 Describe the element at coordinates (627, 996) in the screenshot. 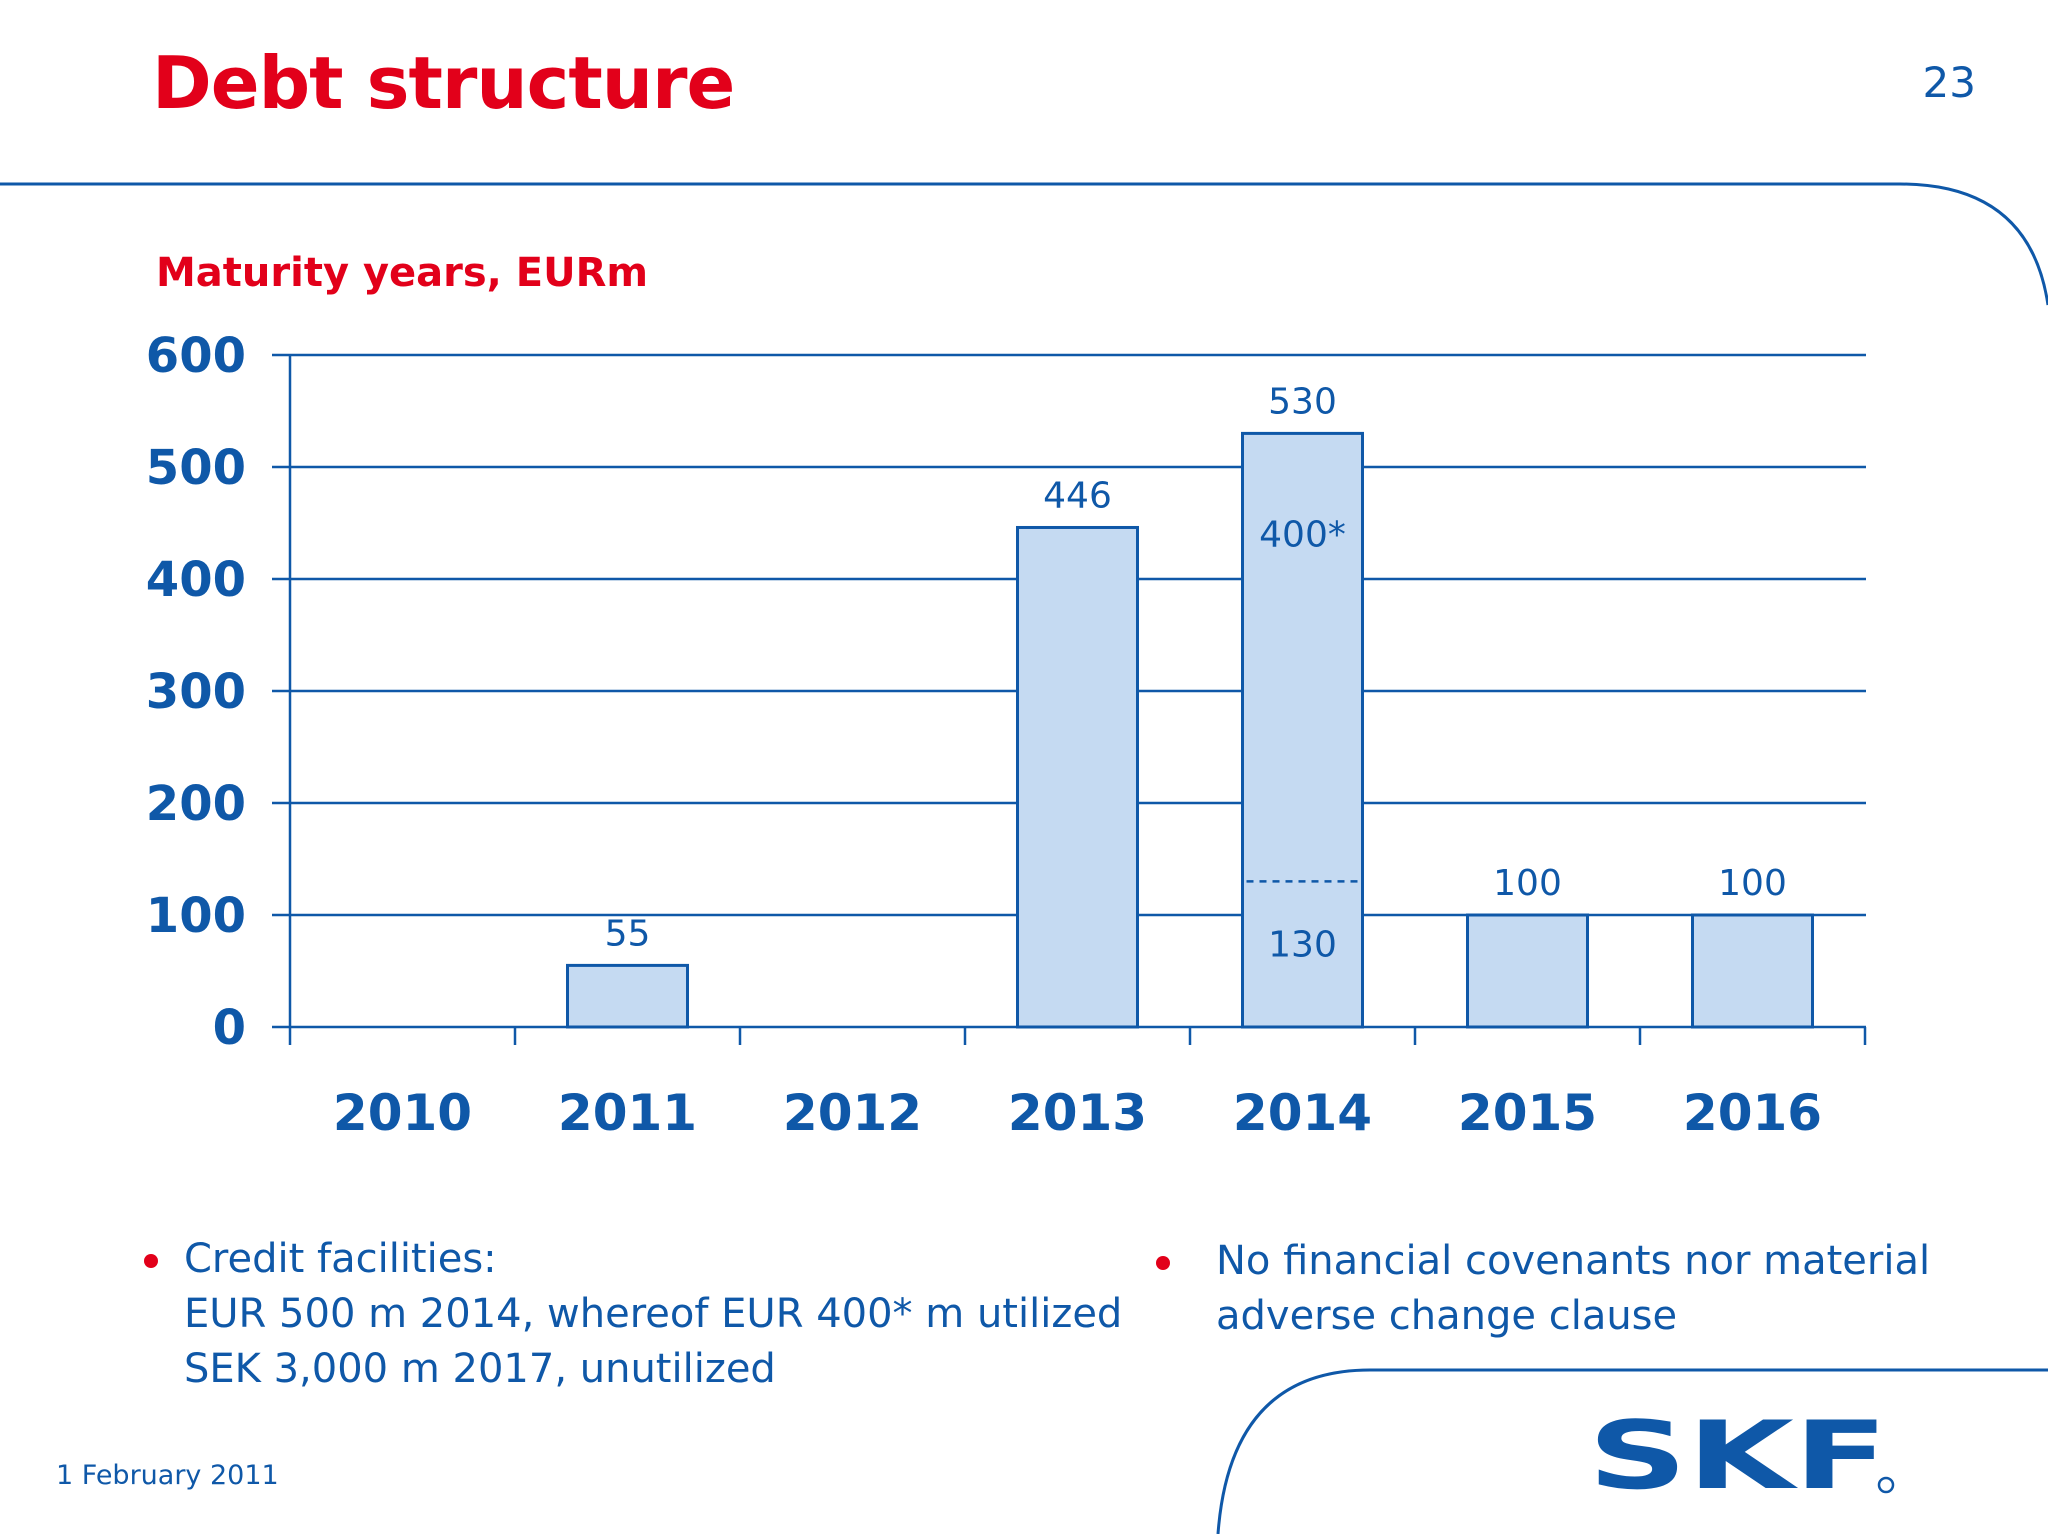

I see `bar-2011` at that location.